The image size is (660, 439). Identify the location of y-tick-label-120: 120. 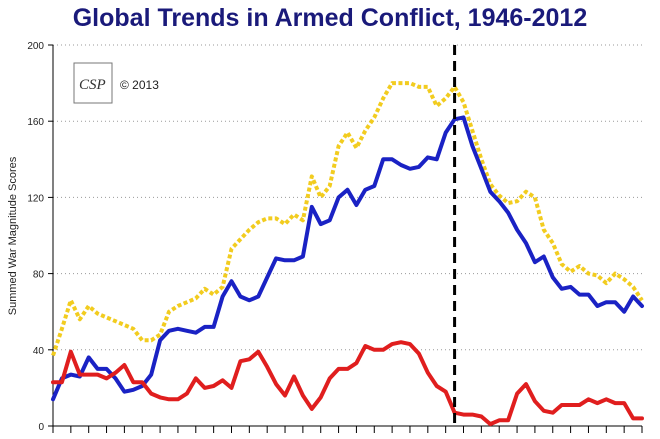
(35, 198).